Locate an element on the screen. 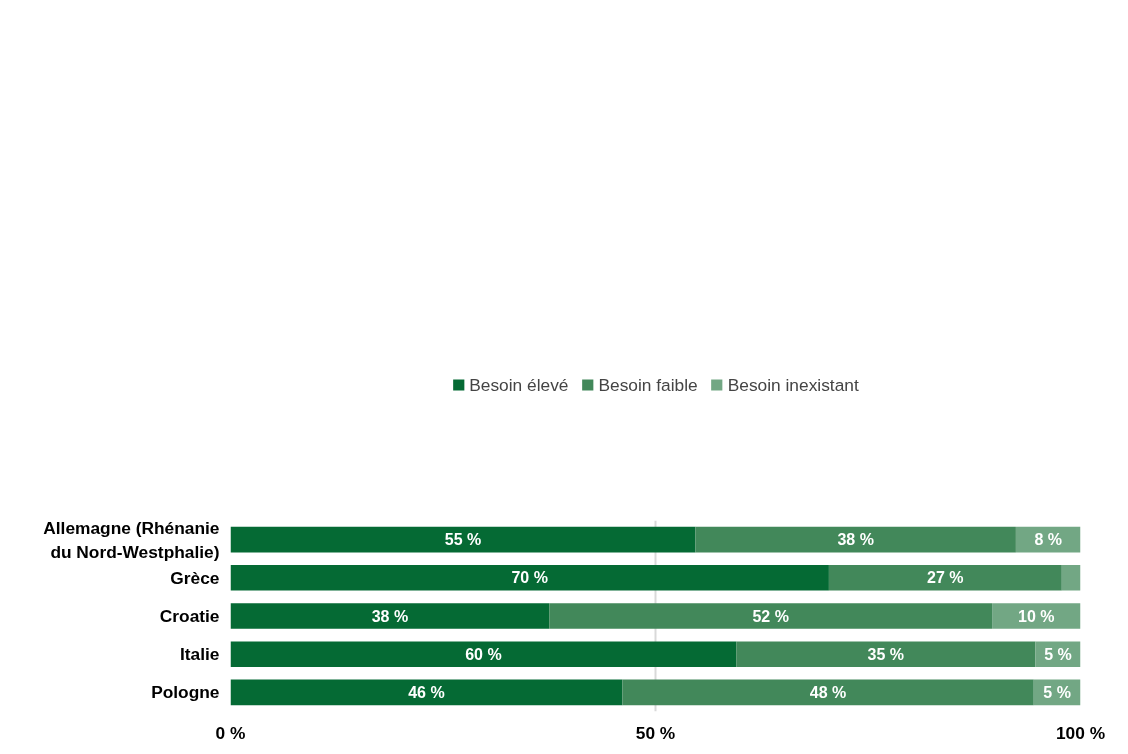 This screenshot has height=754, width=1128. legend-label: Besoin faible is located at coordinates (648, 385).